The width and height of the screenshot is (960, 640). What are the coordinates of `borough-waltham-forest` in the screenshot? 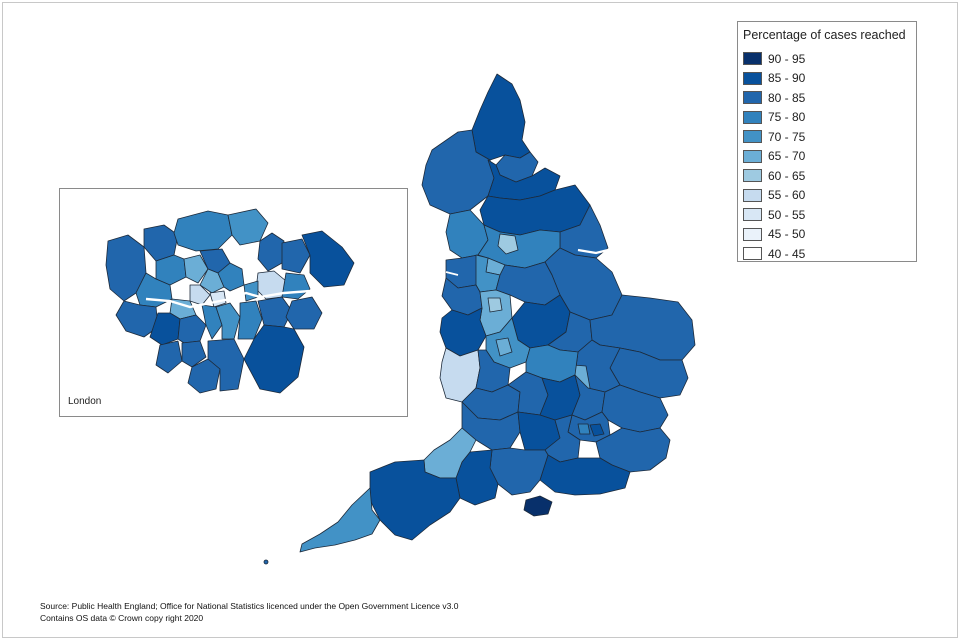 It's located at (271, 252).